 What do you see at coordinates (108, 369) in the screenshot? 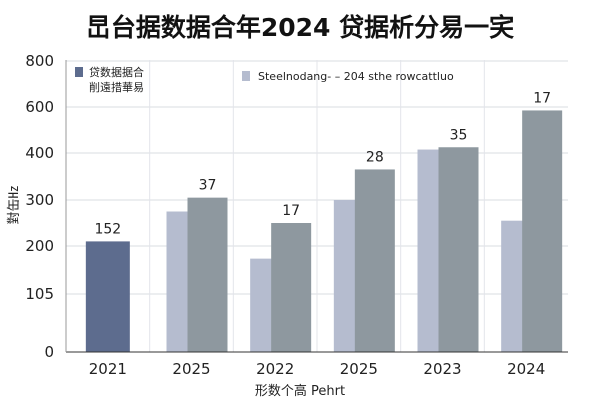
I see `x-tick-label: 2021` at bounding box center [108, 369].